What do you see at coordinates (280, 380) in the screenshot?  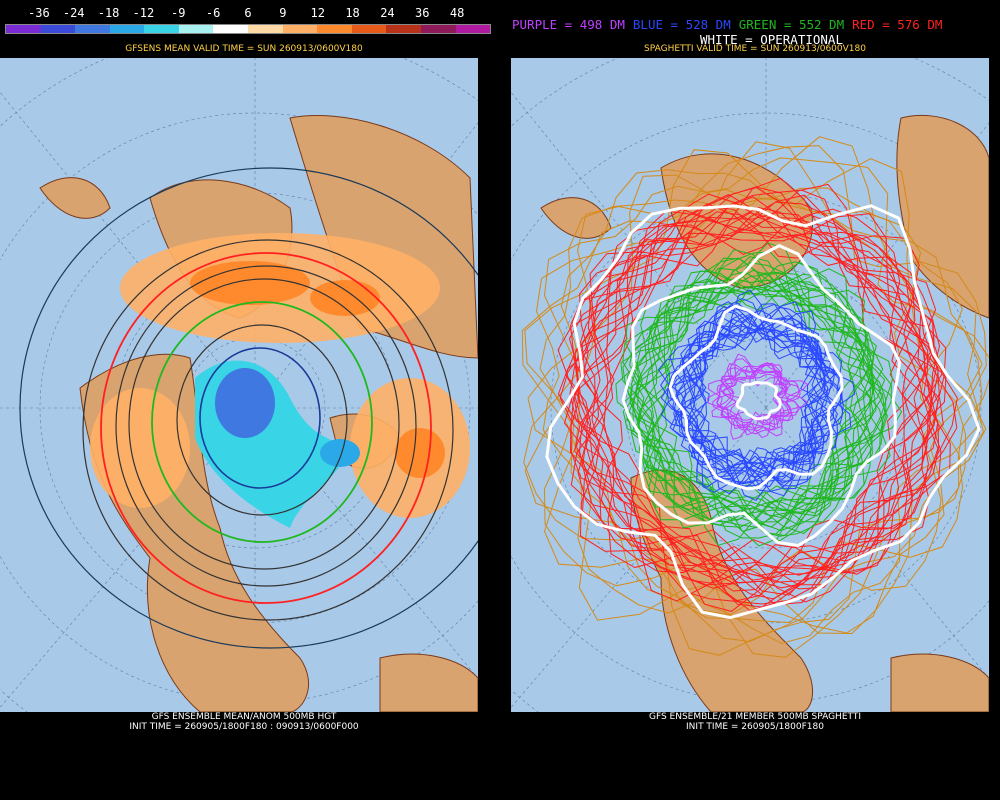 I see `anomaly-fills` at bounding box center [280, 380].